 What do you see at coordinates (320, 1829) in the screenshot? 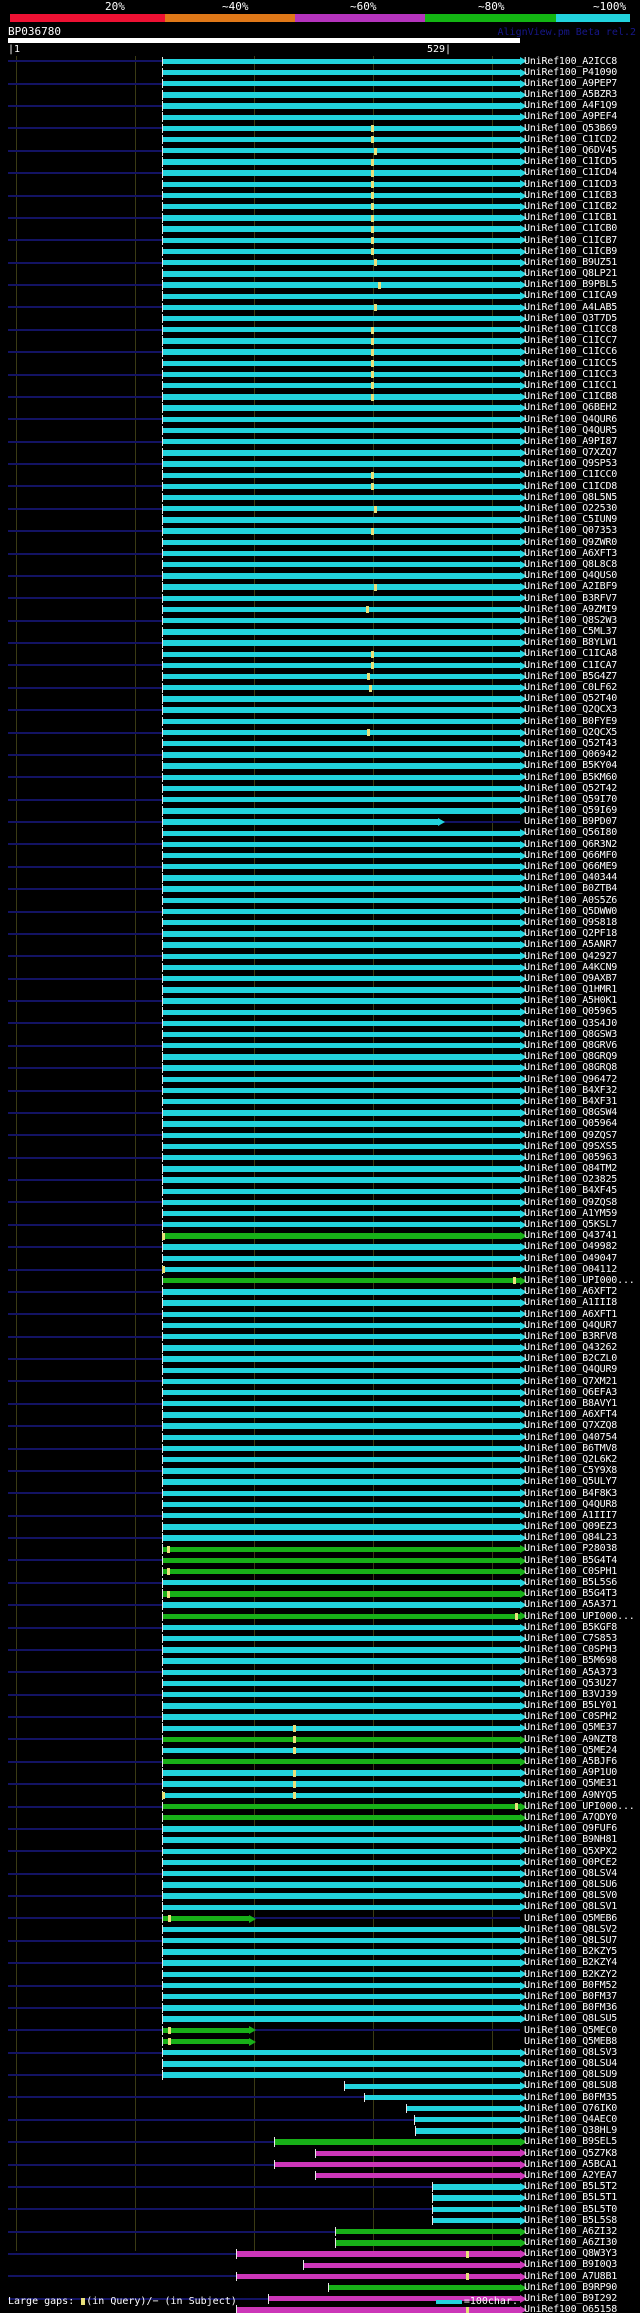
I see `hit-row: UniRef100_Q9FUF6` at bounding box center [320, 1829].